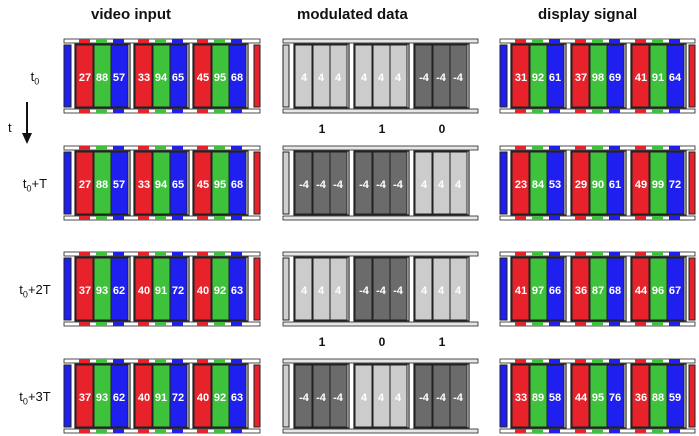 This screenshot has height=436, width=699. What do you see at coordinates (598, 398) in the screenshot?
I see `display-subpixel-value: 95` at bounding box center [598, 398].